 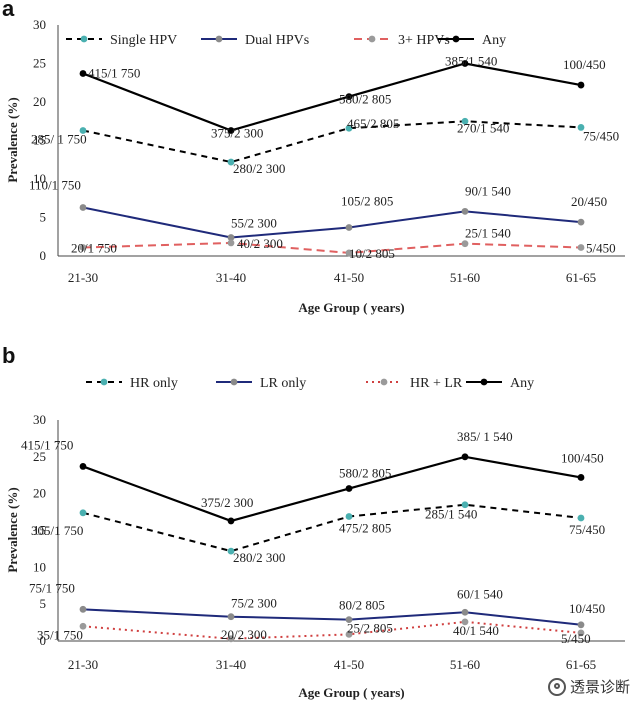 What do you see at coordinates (483, 127) in the screenshot?
I see `data-label: 270/1 540` at bounding box center [483, 127].